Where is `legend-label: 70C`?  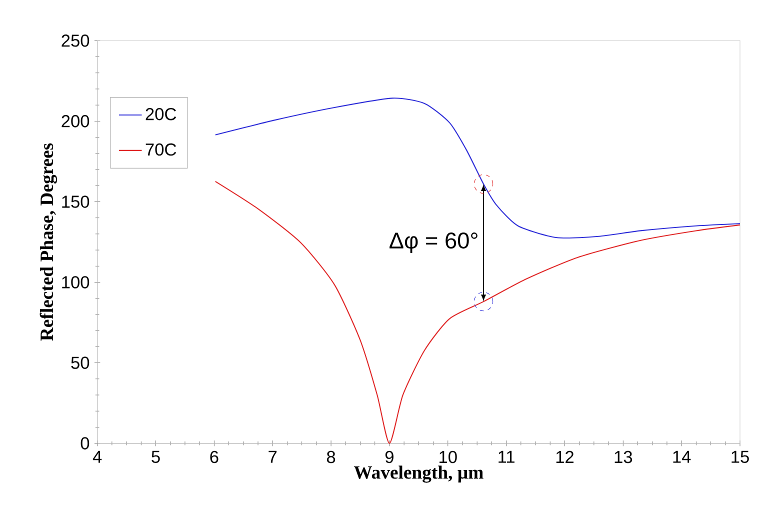
legend-label: 70C is located at coordinates (161, 149).